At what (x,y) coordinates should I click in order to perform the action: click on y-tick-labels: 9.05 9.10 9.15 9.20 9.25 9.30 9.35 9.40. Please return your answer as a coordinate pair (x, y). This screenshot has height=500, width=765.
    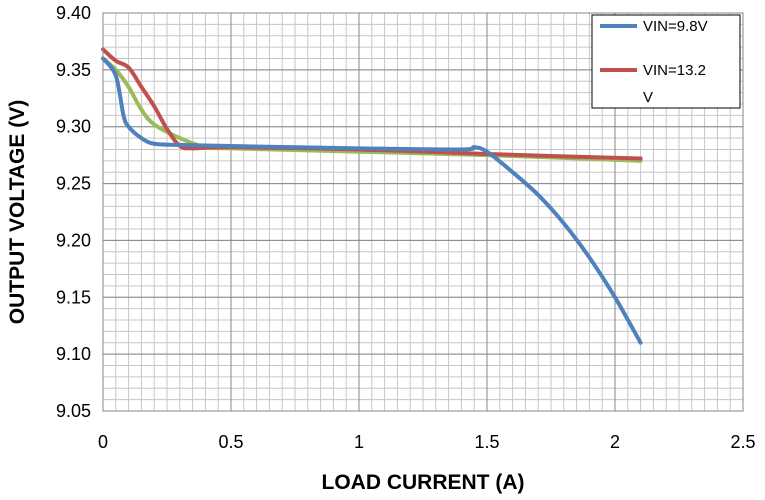
    Looking at the image, I should click on (73, 212).